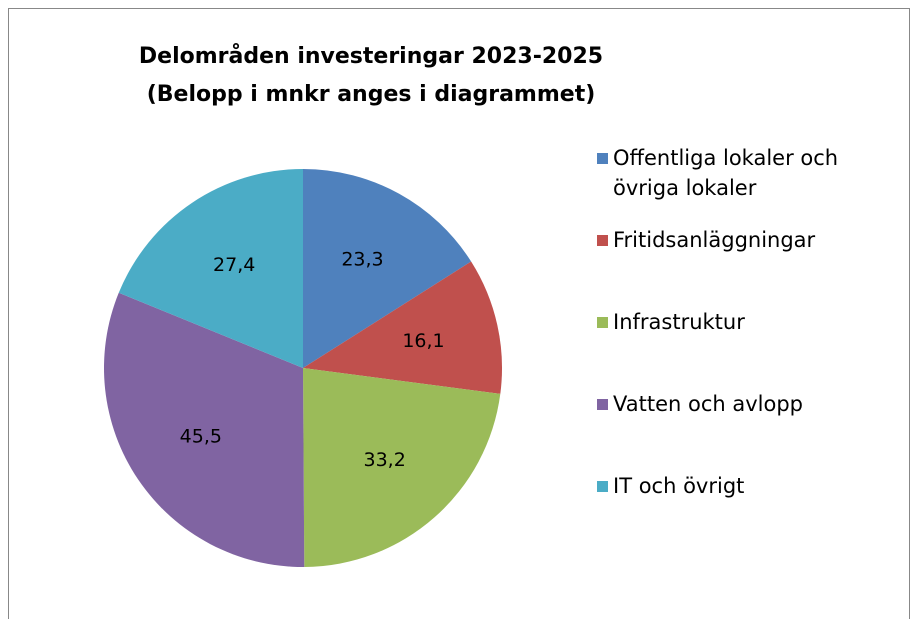  I want to click on legend-label: Vatten och avlopp, so click(708, 404).